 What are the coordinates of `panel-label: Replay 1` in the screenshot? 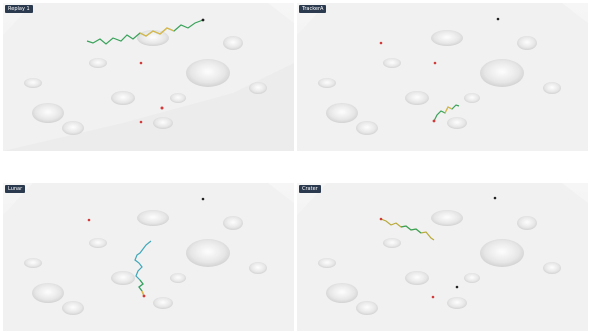 It's located at (19, 9).